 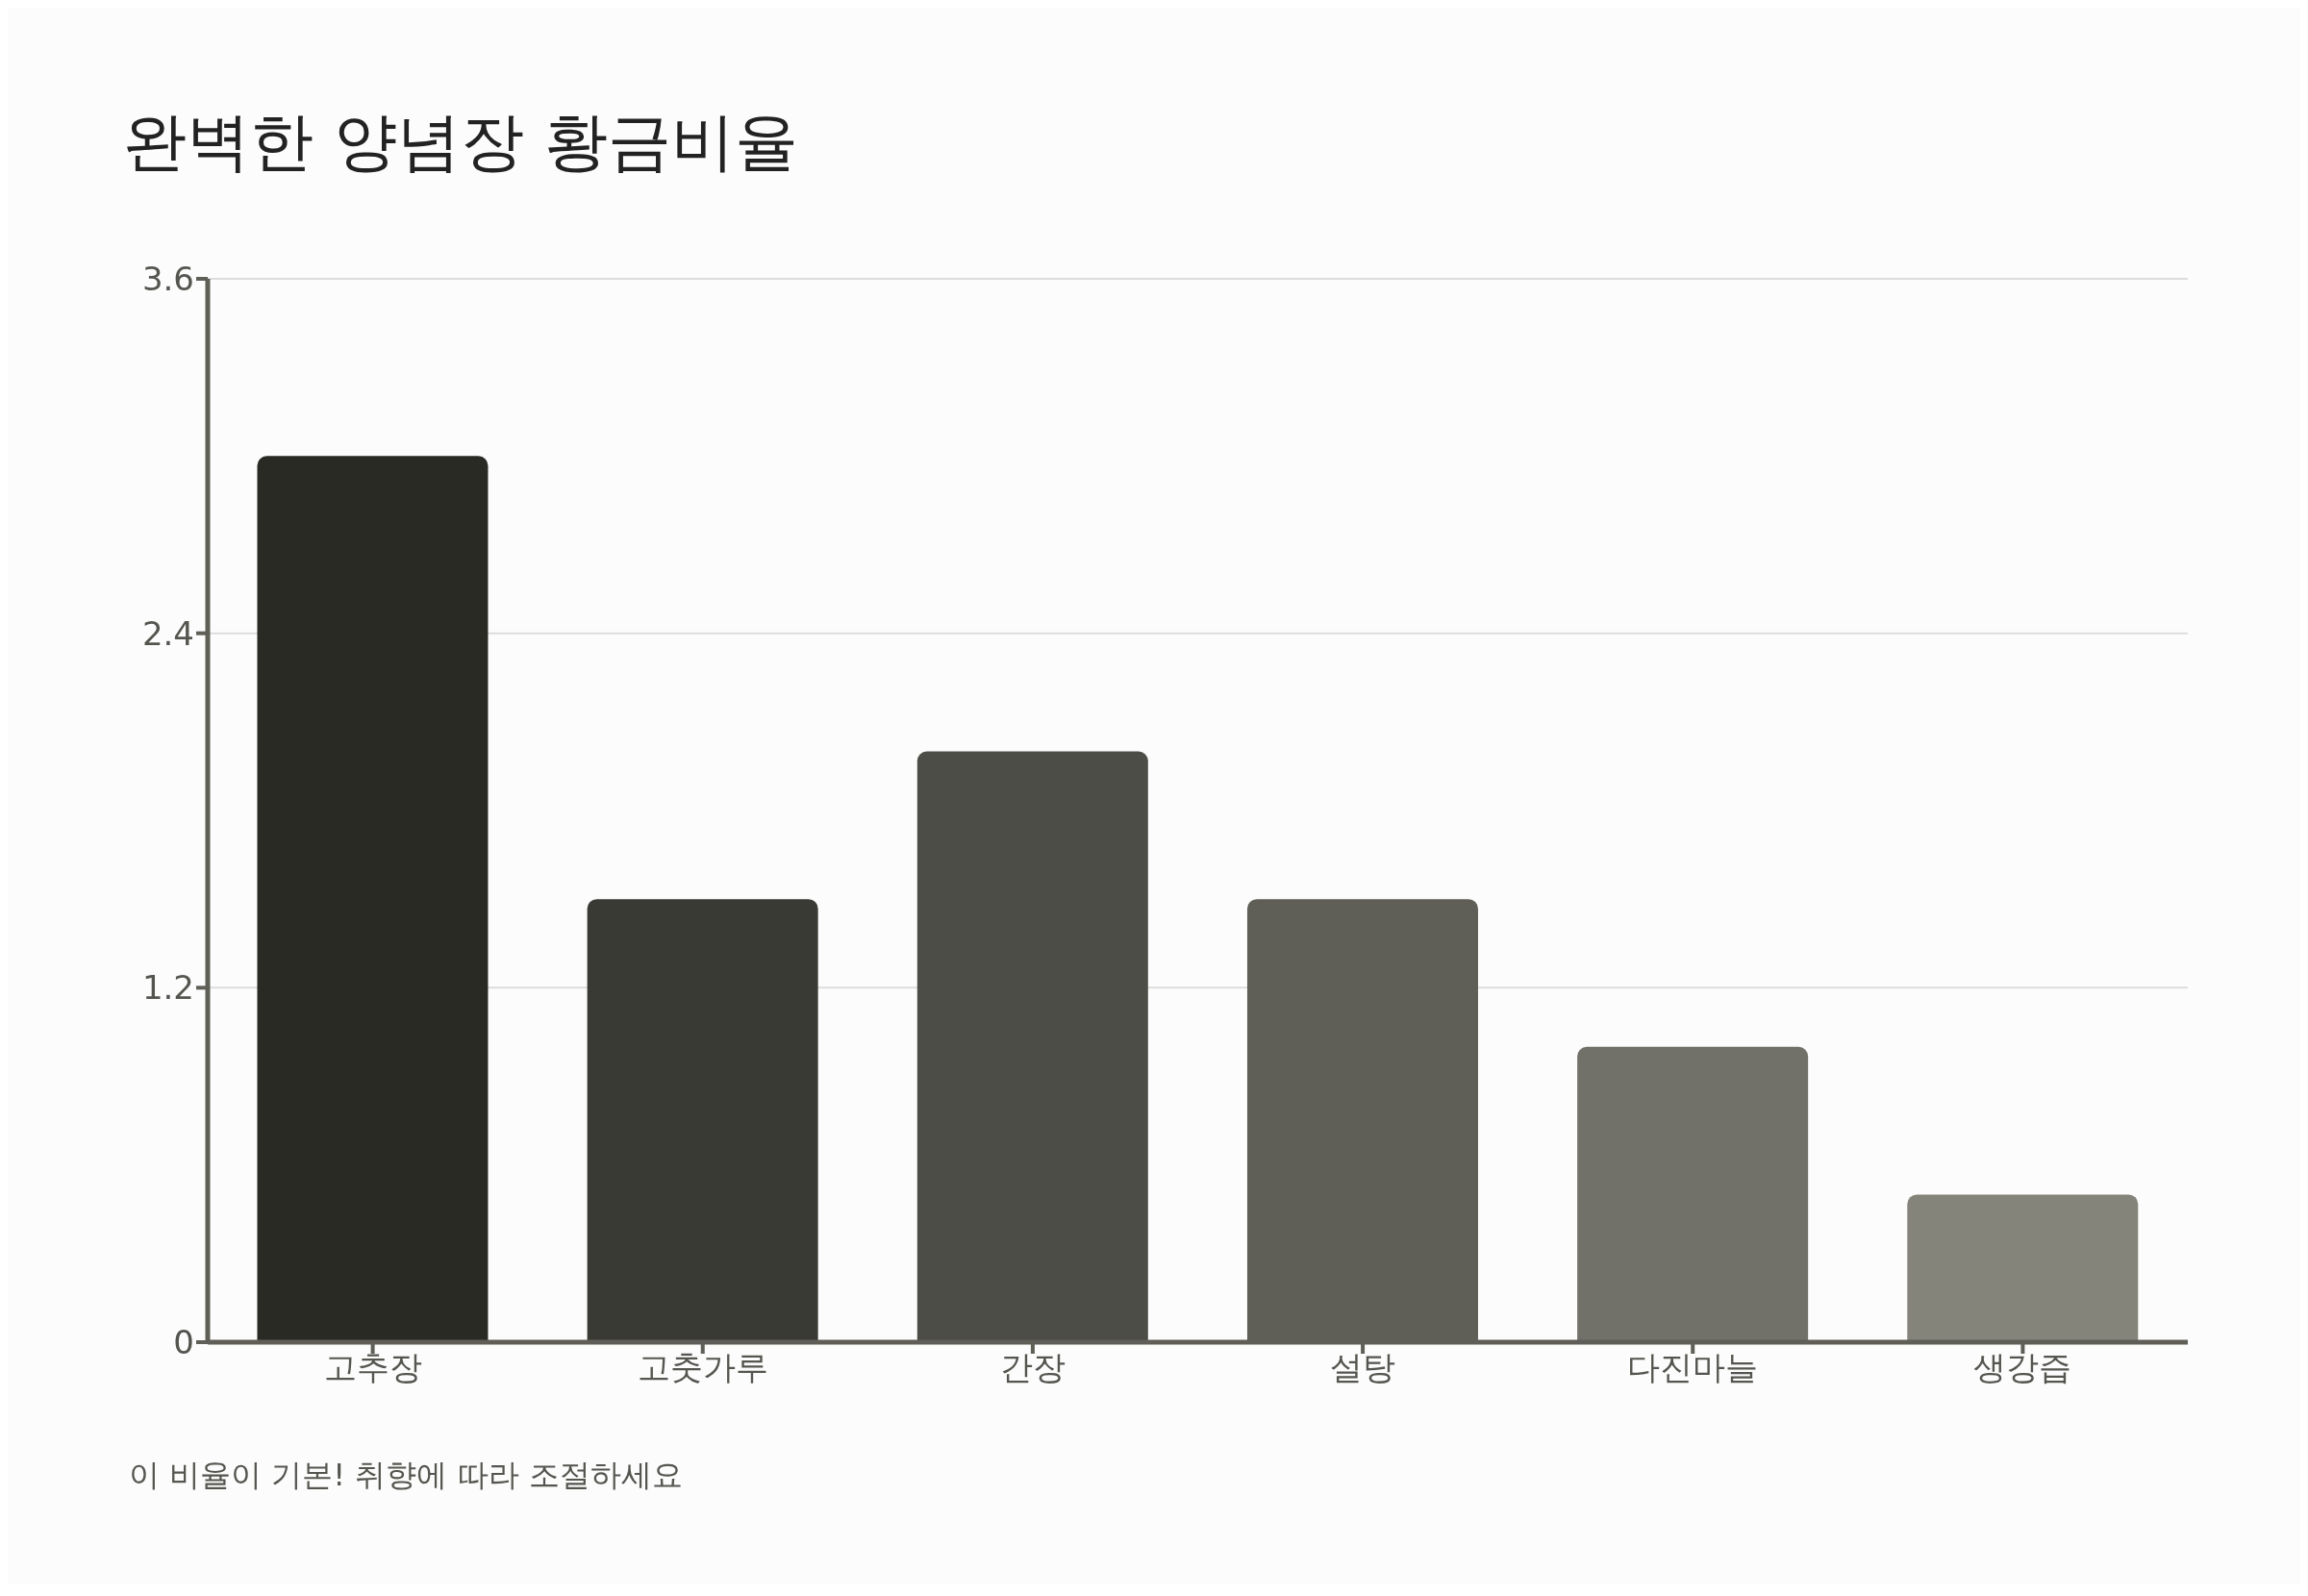 I want to click on y-tick-label: 2.4, so click(x=167, y=633).